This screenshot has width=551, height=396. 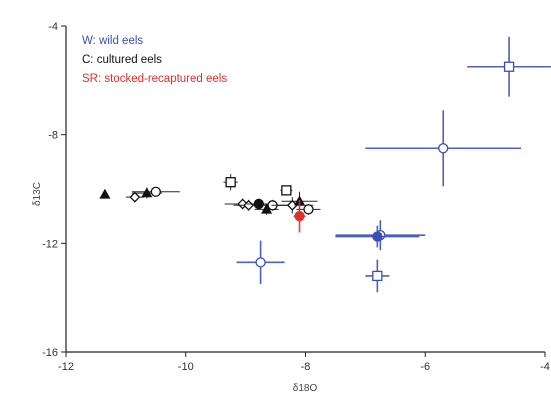 What do you see at coordinates (37, 194) in the screenshot?
I see `y-axis-label: δ13C` at bounding box center [37, 194].